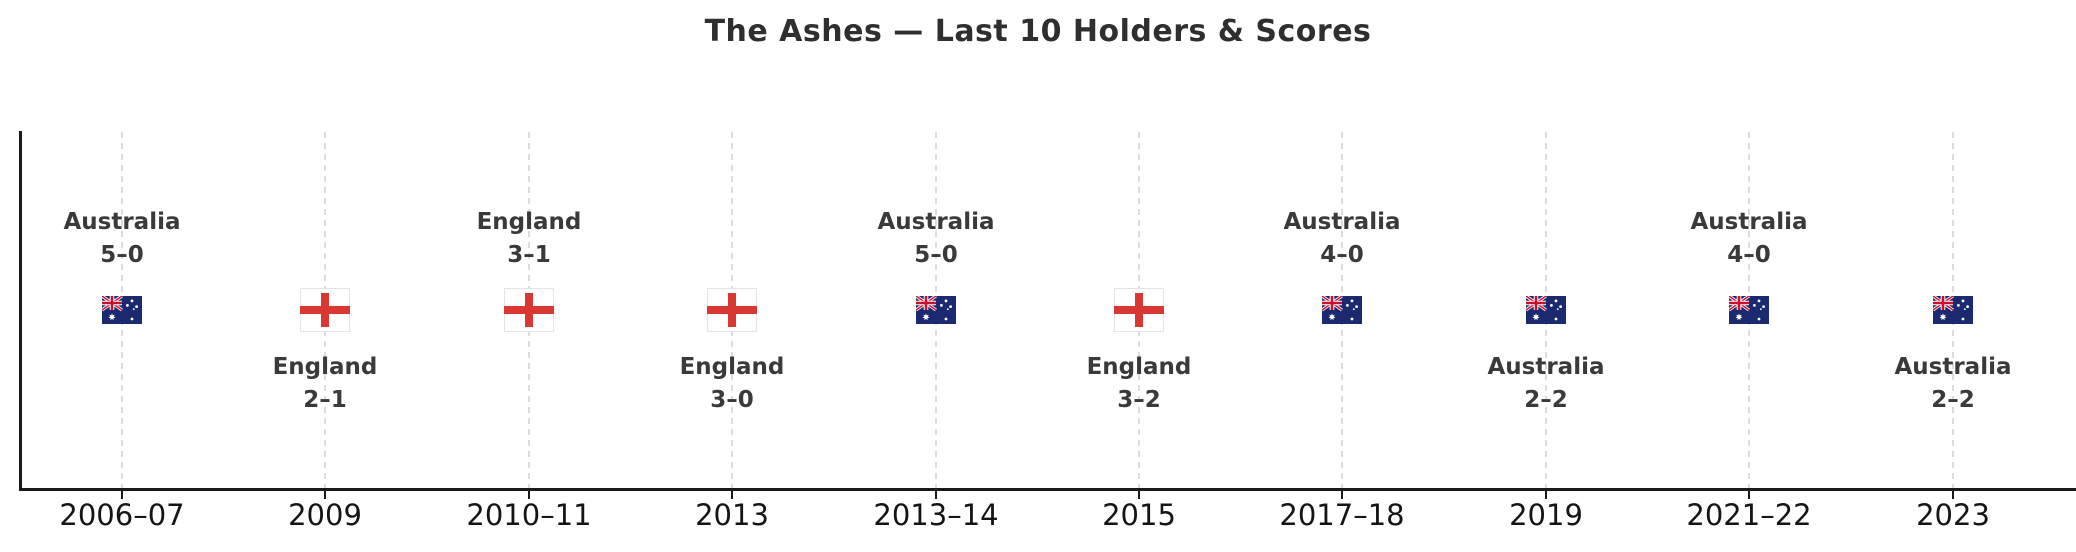 Image resolution: width=2076 pixels, height=552 pixels. I want to click on x-tick-label: 2013, so click(732, 515).